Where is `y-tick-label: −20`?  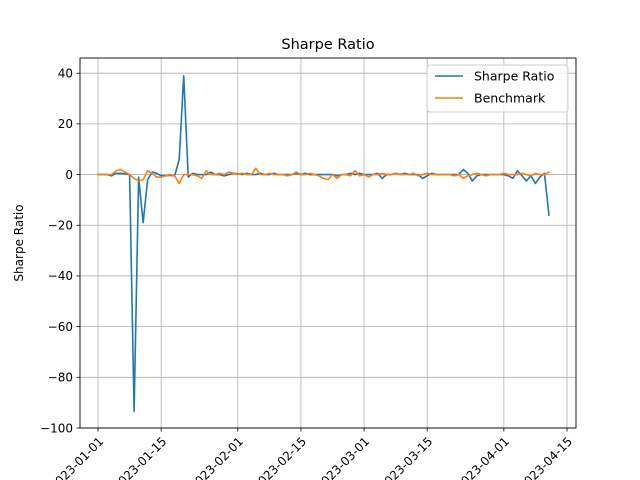
y-tick-label: −20 is located at coordinates (60, 226).